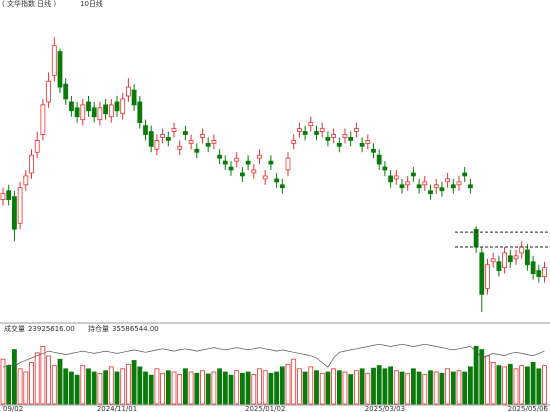  Describe the element at coordinates (91, 4) in the screenshot. I see `indicator-label: 10日线` at that location.